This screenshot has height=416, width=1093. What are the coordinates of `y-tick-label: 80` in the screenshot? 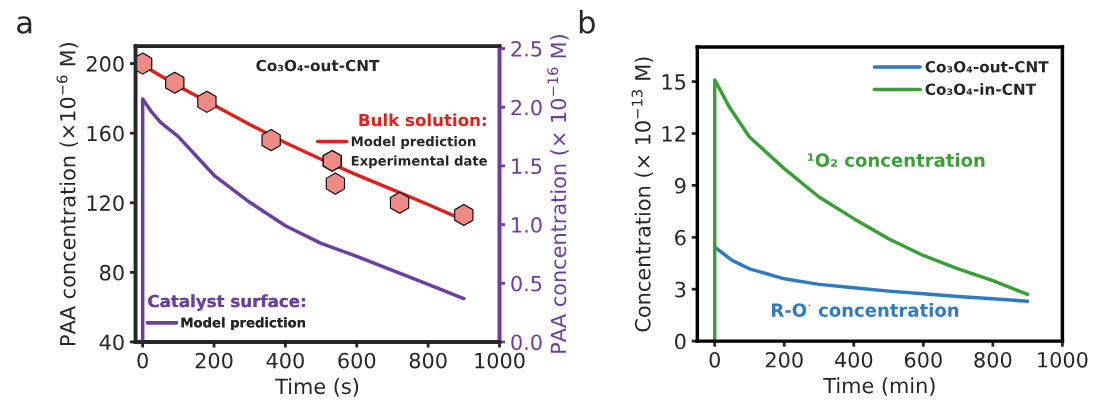 It's located at (112, 272).